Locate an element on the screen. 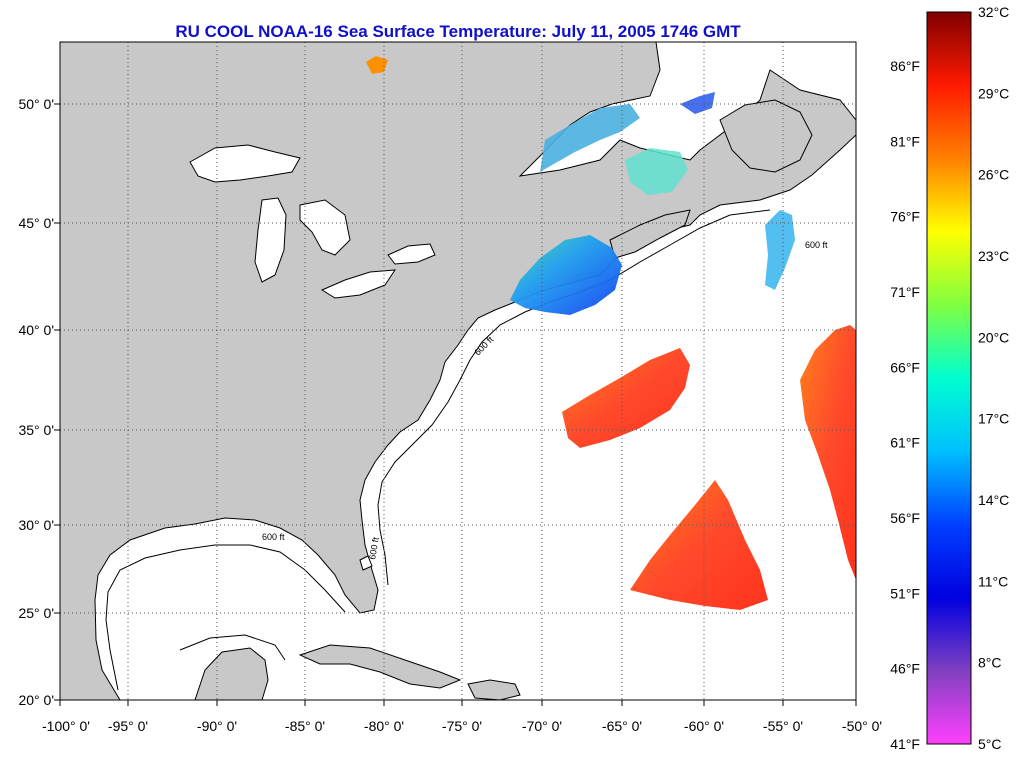 The height and width of the screenshot is (761, 1016). sst-sargasso-north is located at coordinates (626, 398).